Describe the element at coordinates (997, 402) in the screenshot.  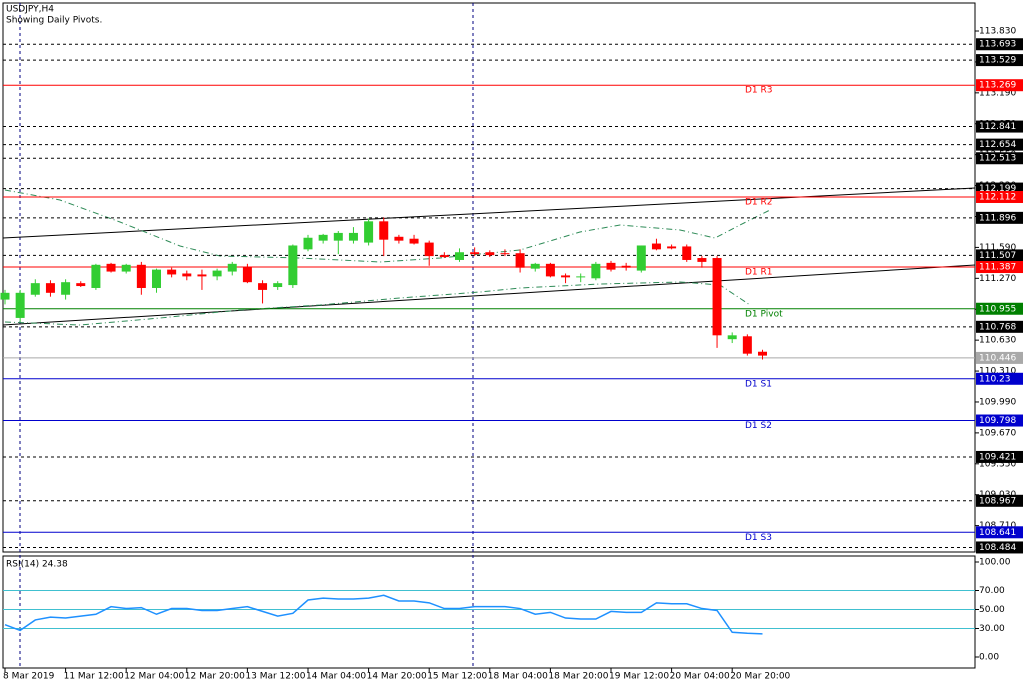
I see `y-tick-label: 109.990` at that location.